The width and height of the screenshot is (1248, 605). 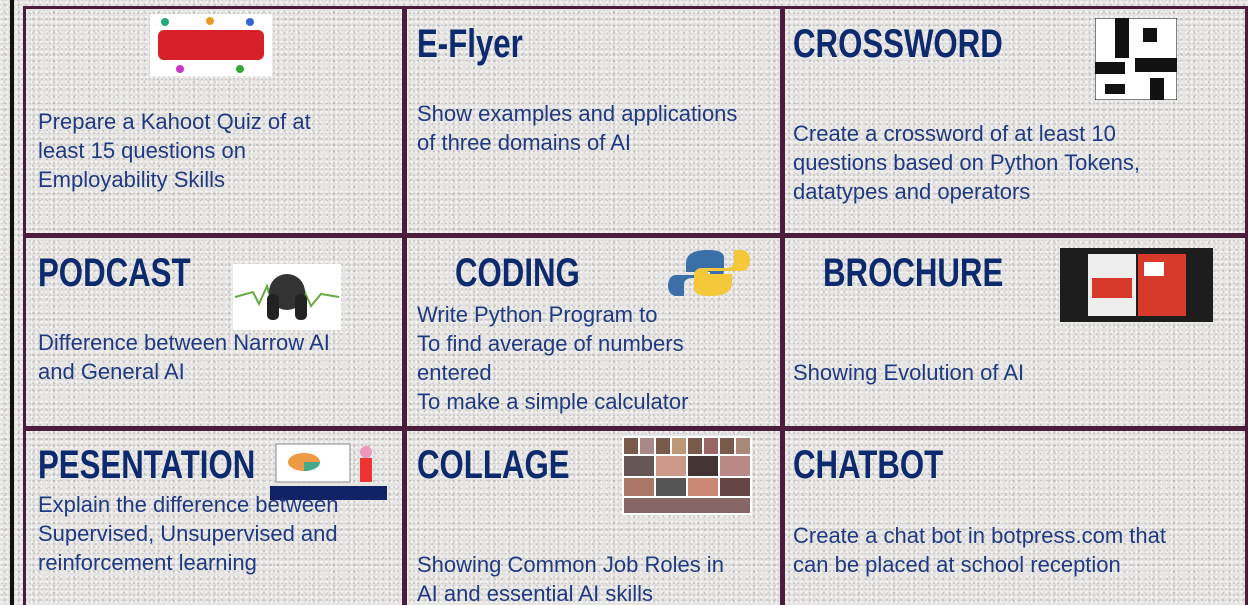 I want to click on text-line: Showing Evolution of AI, so click(x=909, y=372).